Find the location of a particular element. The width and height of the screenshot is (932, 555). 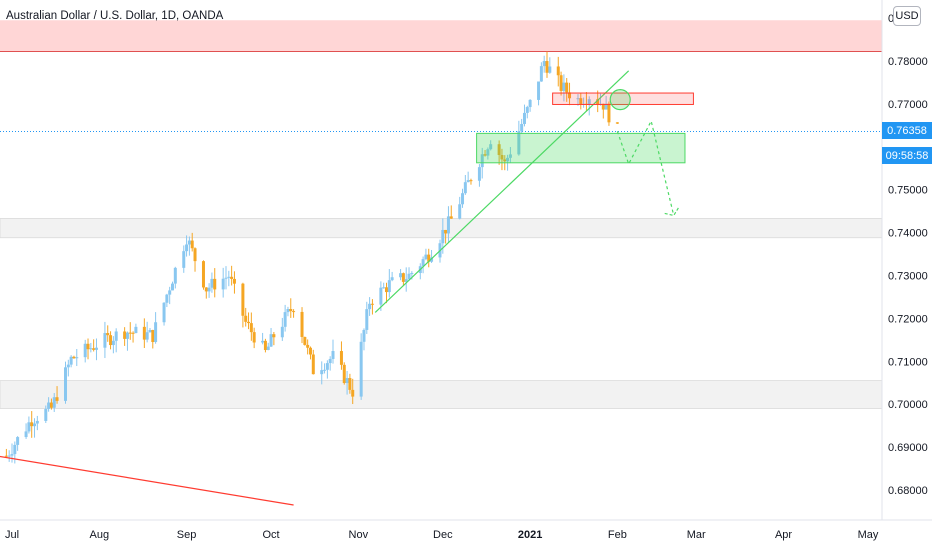

x-tick-label: May is located at coordinates (868, 535).